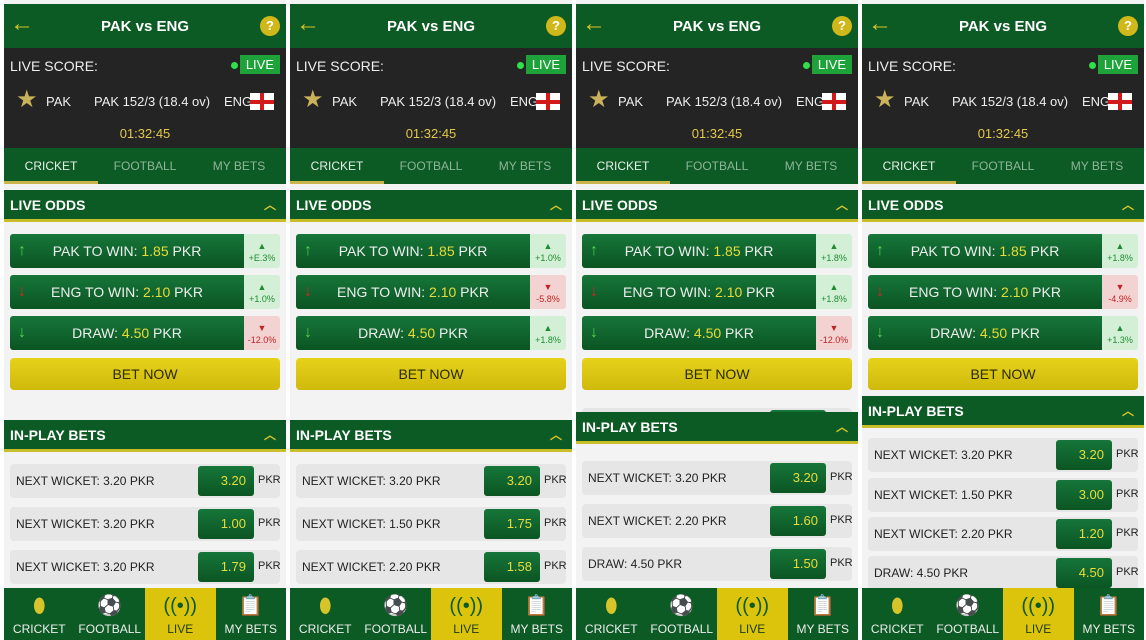 The image size is (1146, 640). What do you see at coordinates (145, 567) in the screenshot?
I see `list-item: NEXT WICKET: 3.20 PKR 1.79 PKR` at bounding box center [145, 567].